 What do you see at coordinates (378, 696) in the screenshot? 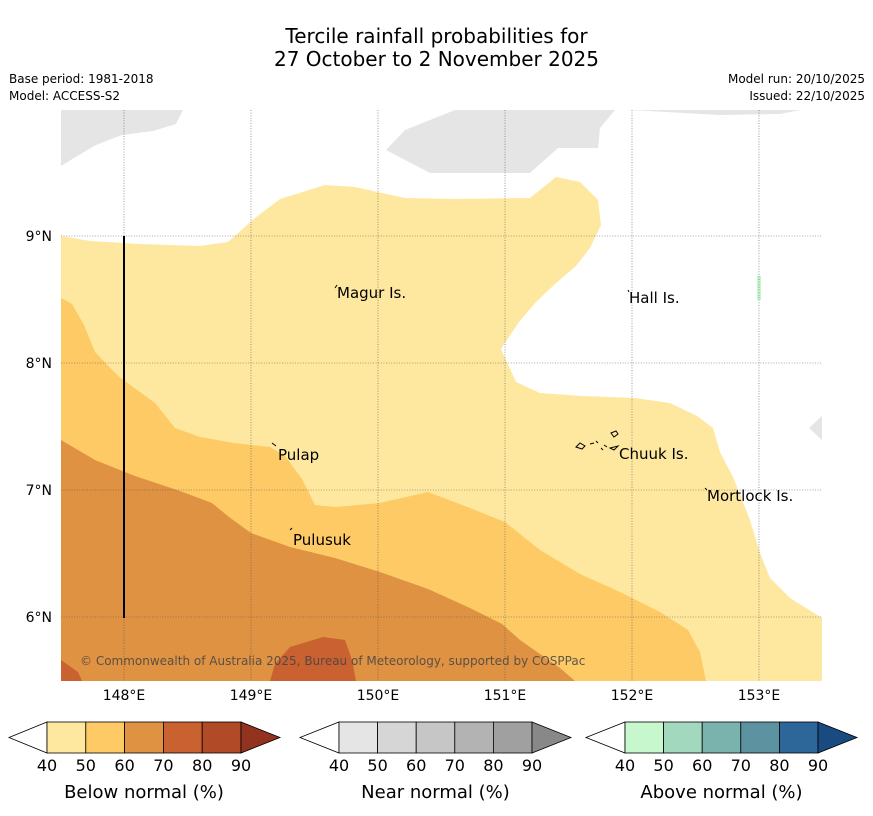
I see `lon-label-150e: 150°E` at bounding box center [378, 696].